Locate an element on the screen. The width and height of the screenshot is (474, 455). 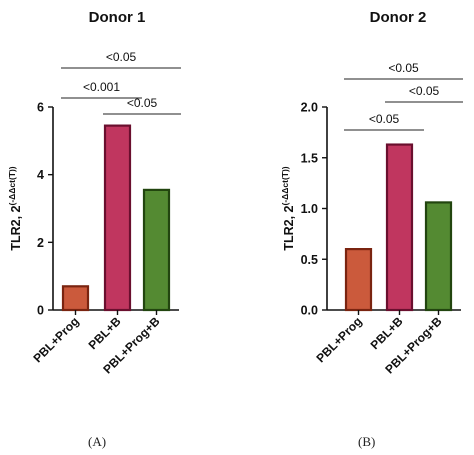
chart-title: Donor 2 is located at coordinates (398, 17).